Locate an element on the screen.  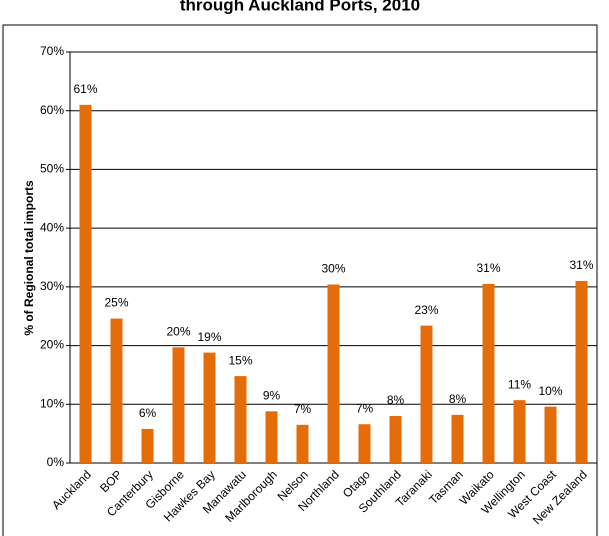
data-label: 20% is located at coordinates (178, 332).